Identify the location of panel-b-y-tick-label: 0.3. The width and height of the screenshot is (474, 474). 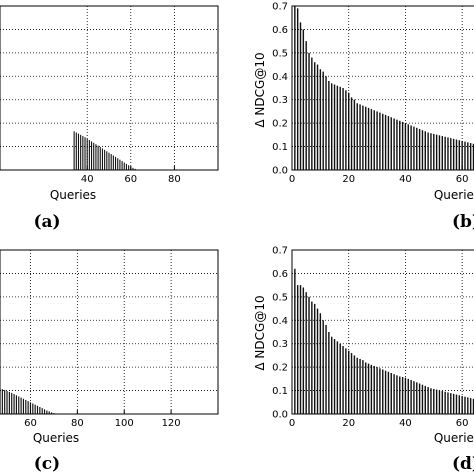
(280, 100).